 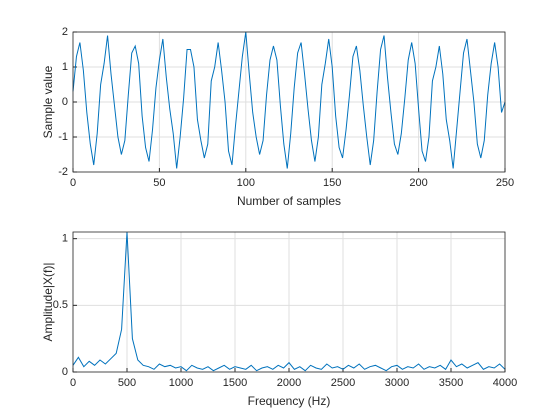 I want to click on y-tick-label: 0.5, so click(x=60, y=305).